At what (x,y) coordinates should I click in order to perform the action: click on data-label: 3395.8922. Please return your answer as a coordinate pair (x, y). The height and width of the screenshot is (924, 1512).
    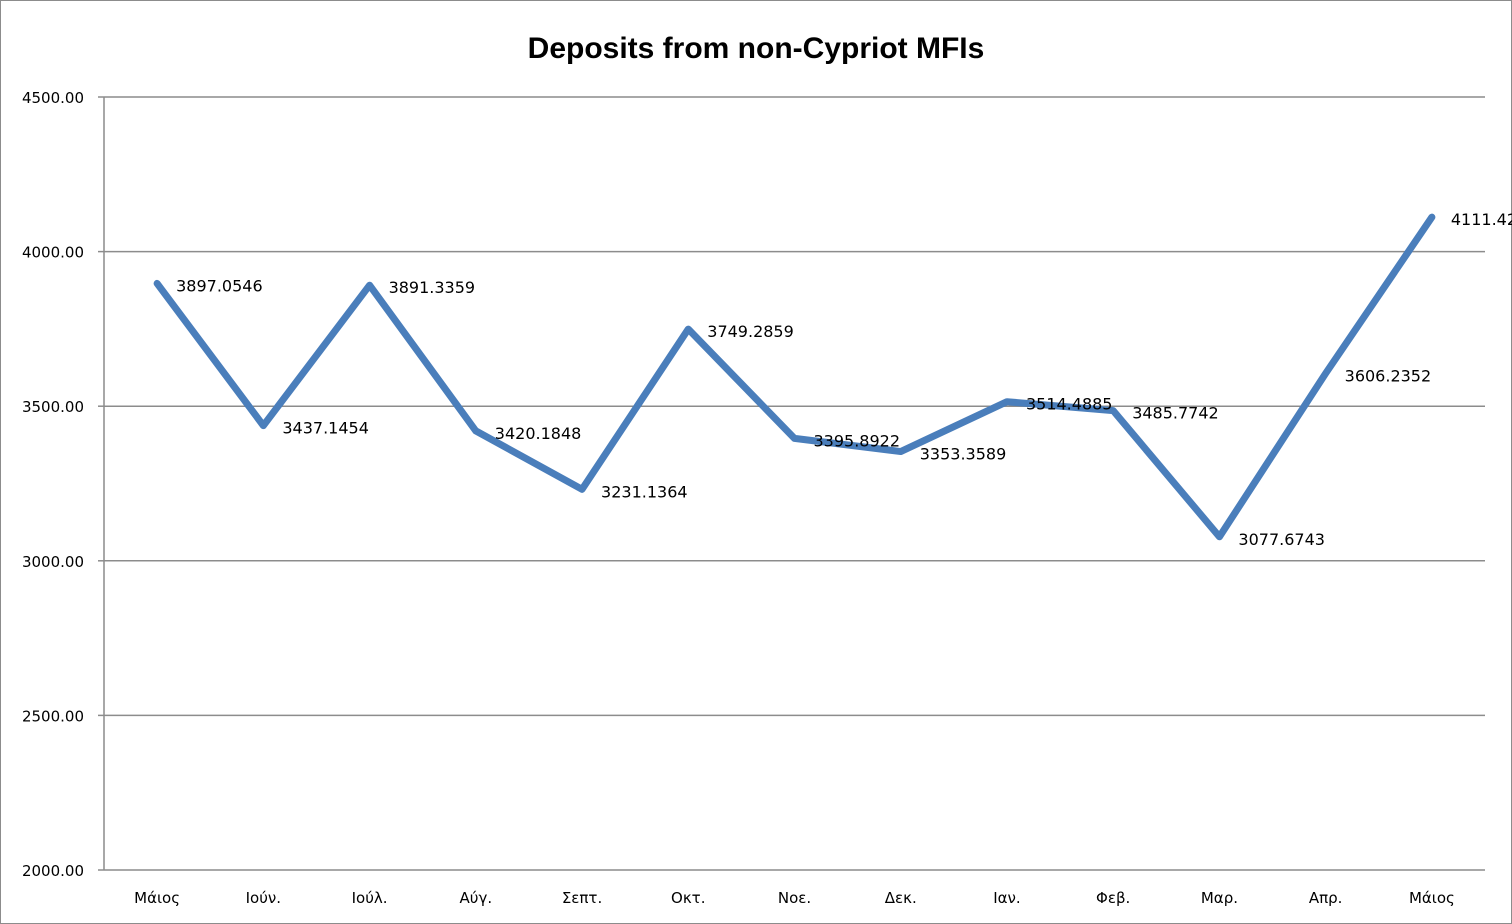
    Looking at the image, I should click on (857, 440).